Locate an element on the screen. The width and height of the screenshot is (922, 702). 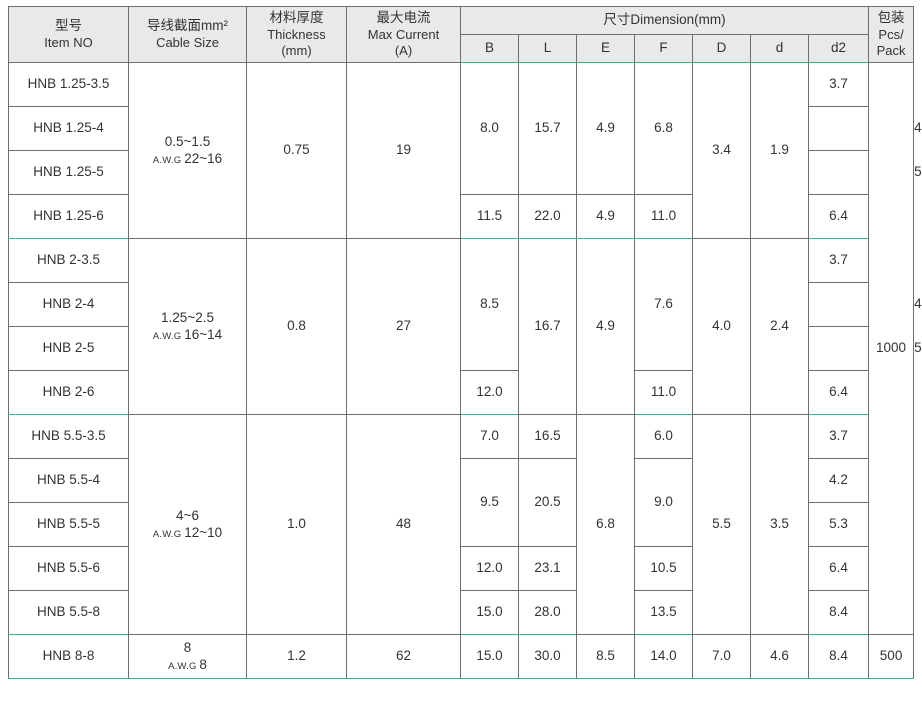
table-row: HNB 5.5-5 5.3 is located at coordinates (461, 525).